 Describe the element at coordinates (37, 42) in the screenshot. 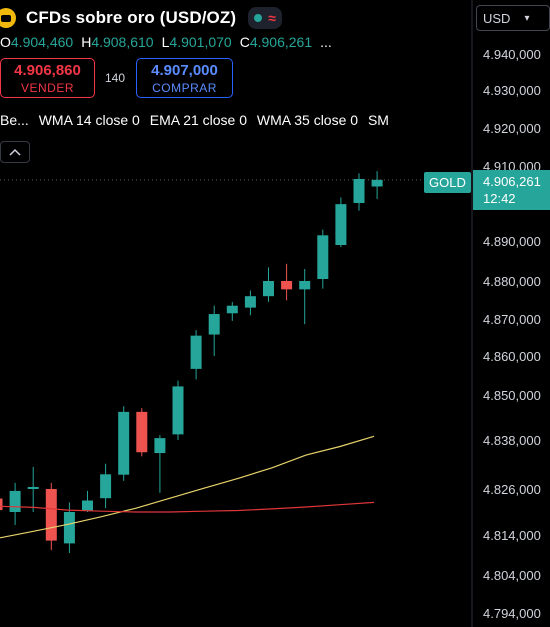

I see `ohlc-open: O4.904,460` at that location.